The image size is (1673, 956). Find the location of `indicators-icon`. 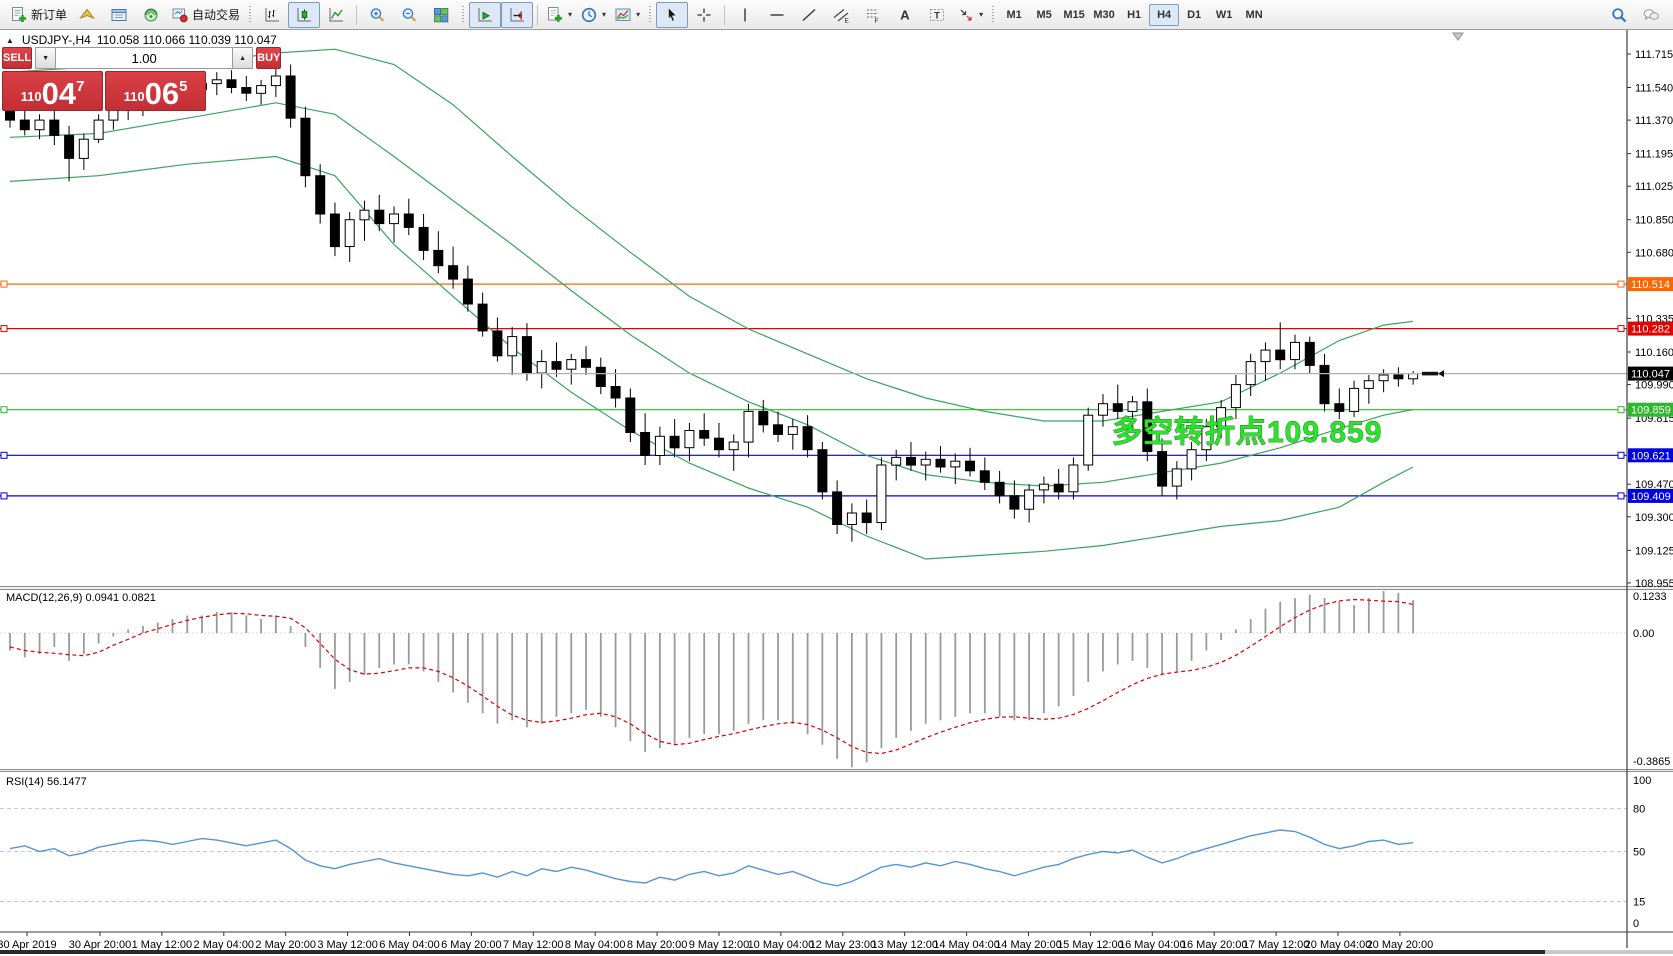

indicators-icon is located at coordinates (555, 15).